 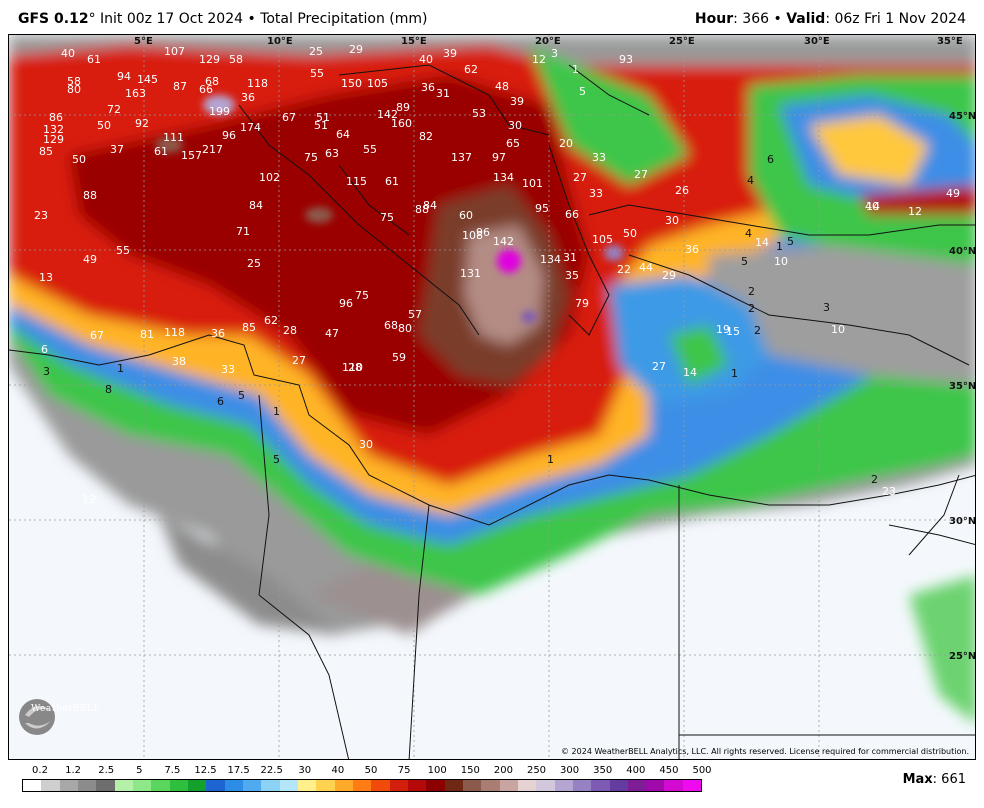 I want to click on hour-value: : 366, so click(x=751, y=19).